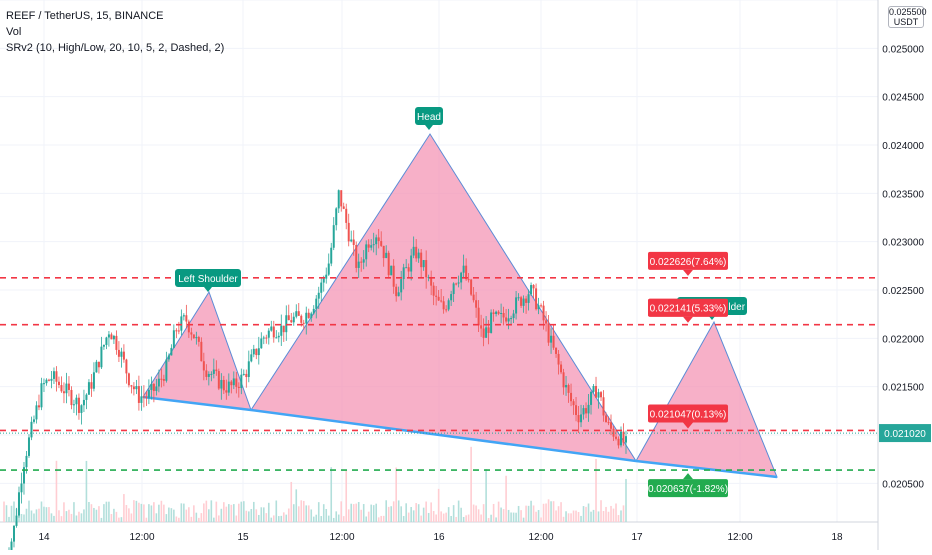  I want to click on sr-level-label-box, so click(688, 307).